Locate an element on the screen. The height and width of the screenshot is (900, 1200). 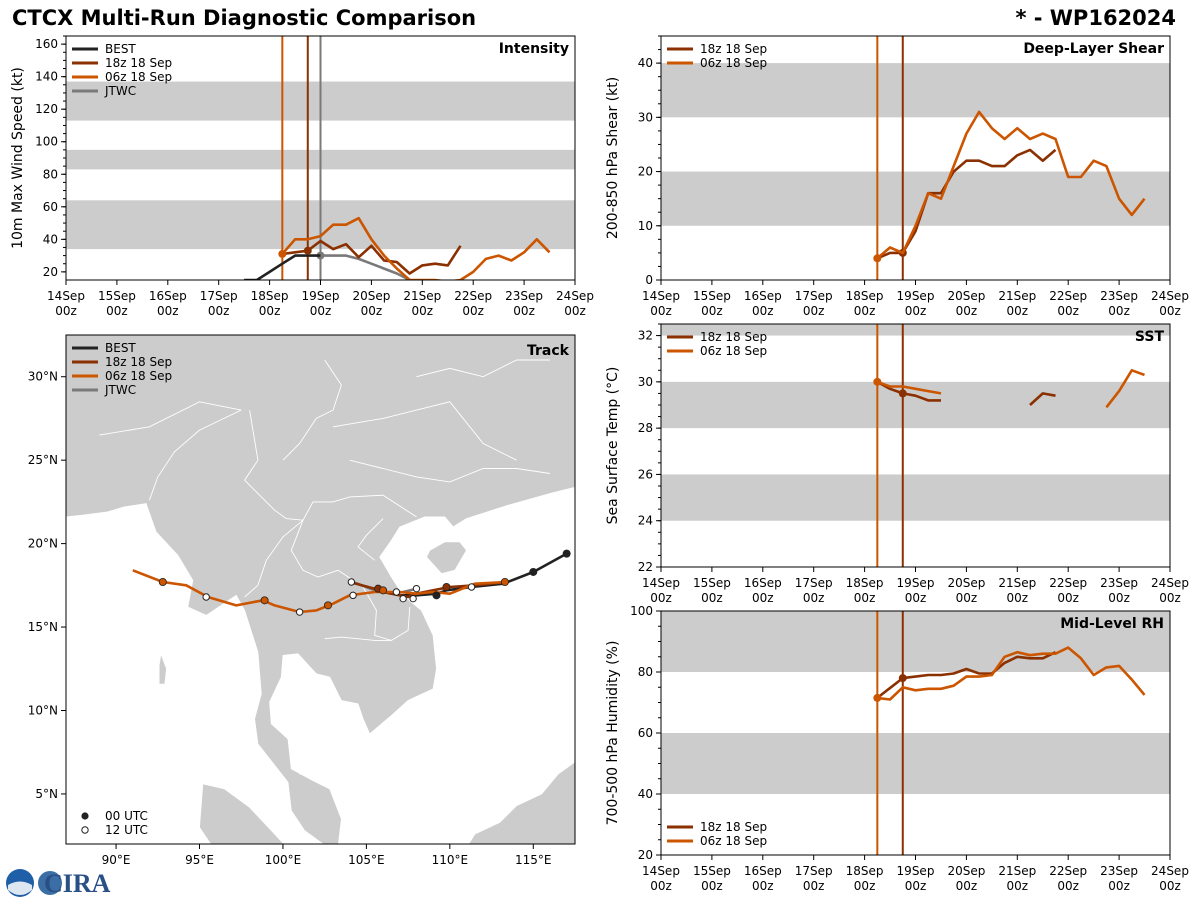
track-point-00utc-best is located at coordinates (436, 595).